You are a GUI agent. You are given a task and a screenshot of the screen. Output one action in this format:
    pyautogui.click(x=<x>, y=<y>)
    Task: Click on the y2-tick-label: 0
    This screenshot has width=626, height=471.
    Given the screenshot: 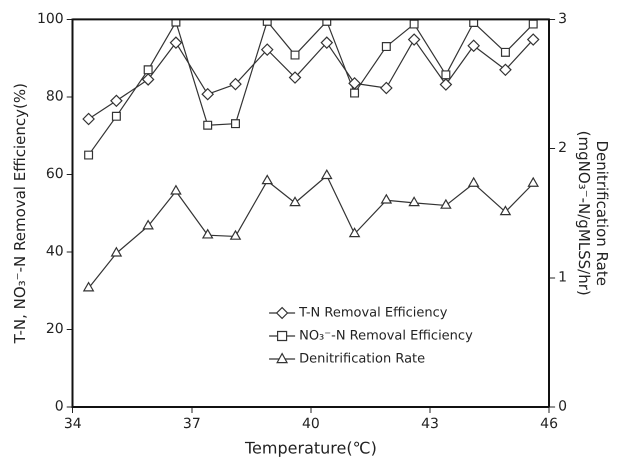 What is the action you would take?
    pyautogui.click(x=563, y=406)
    